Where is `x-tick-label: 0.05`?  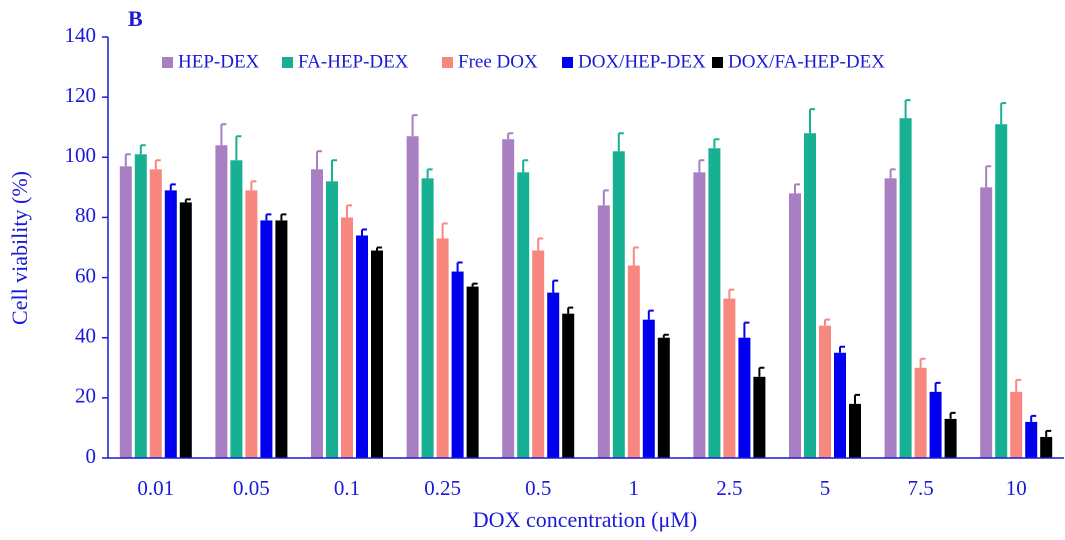 x-tick-label: 0.05 is located at coordinates (251, 488).